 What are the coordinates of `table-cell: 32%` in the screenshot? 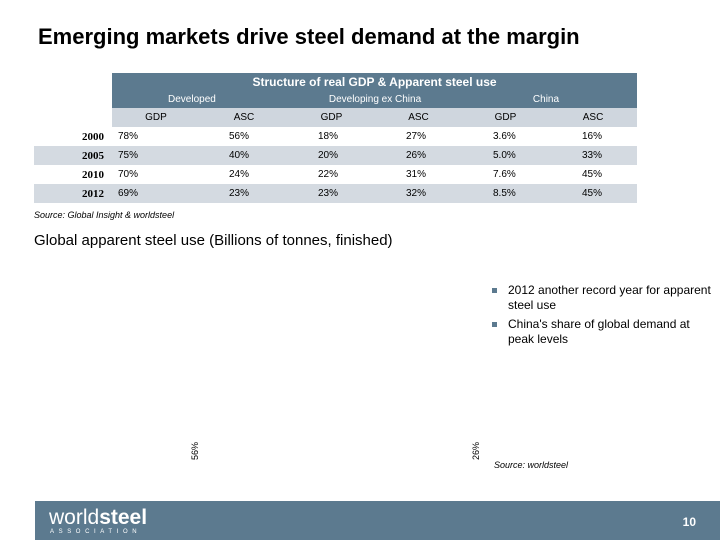 It's located at (418, 193).